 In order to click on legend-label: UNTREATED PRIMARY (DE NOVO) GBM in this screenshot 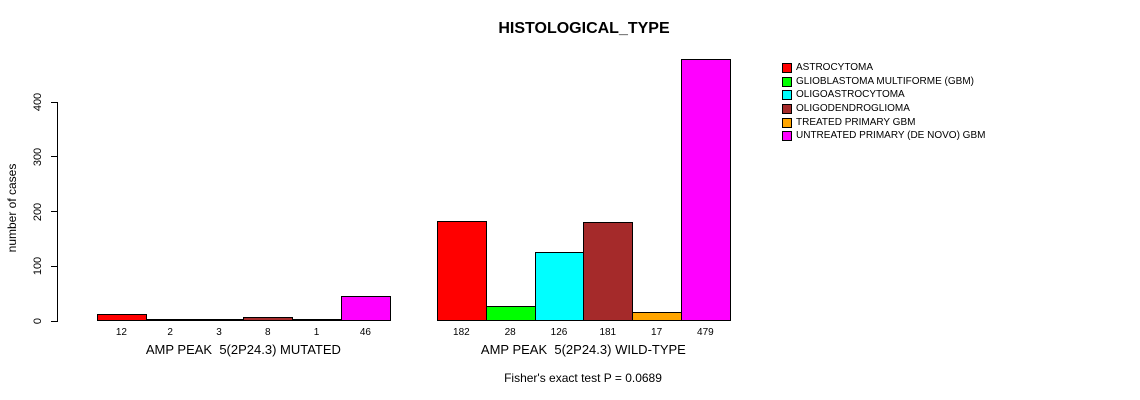, I will do `click(891, 136)`.